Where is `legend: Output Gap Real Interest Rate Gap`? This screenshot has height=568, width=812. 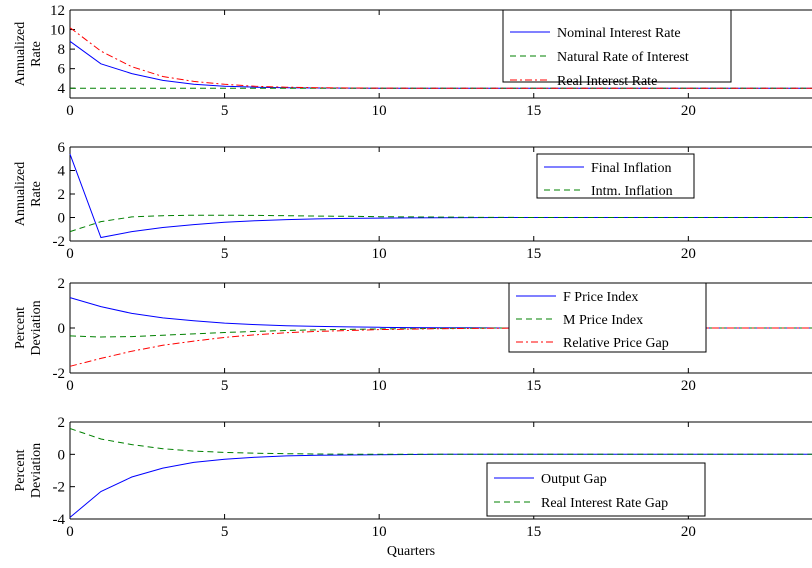 legend: Output Gap Real Interest Rate Gap is located at coordinates (596, 489).